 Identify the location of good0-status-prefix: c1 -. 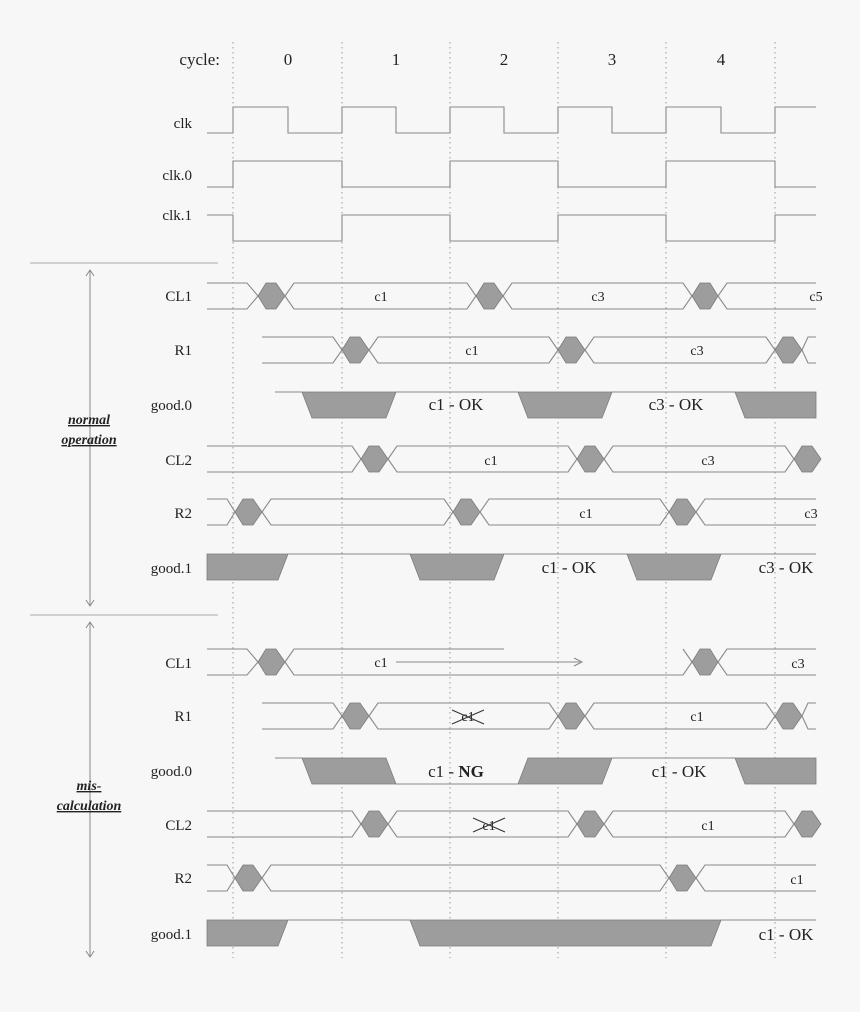
(443, 771).